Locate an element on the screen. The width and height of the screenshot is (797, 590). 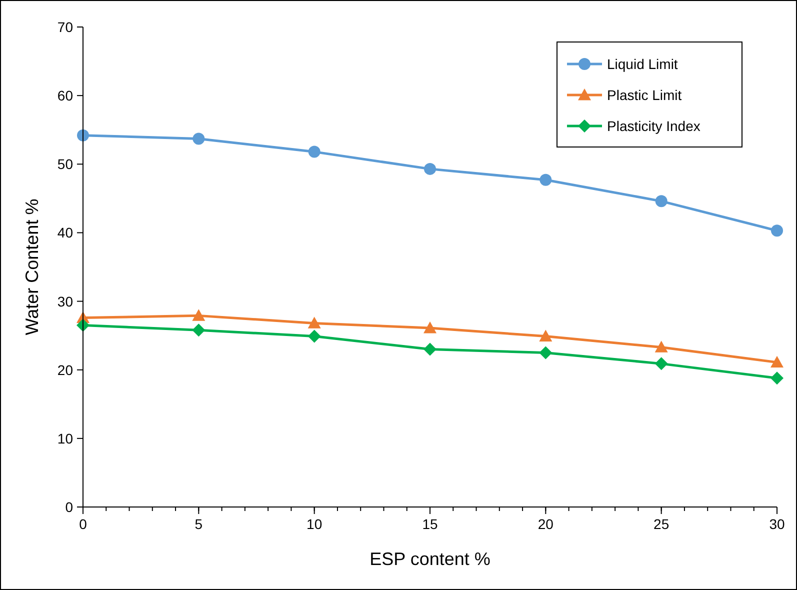
y-tick-label: 70 is located at coordinates (65, 27).